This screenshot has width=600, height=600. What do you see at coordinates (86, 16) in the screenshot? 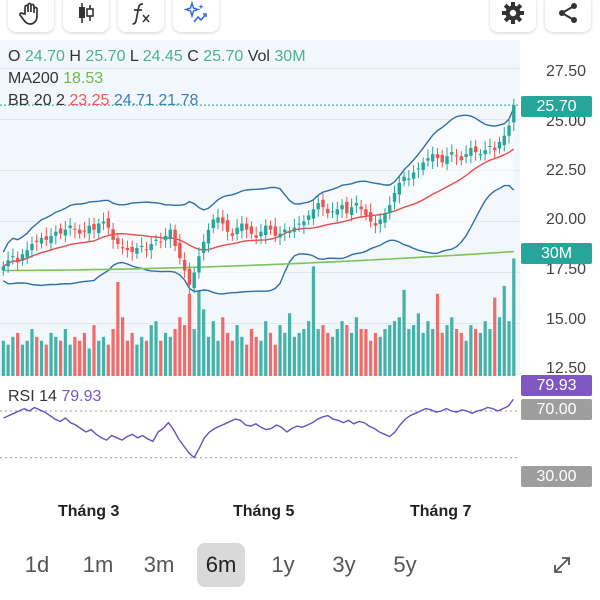
I see `candlestick-icon` at bounding box center [86, 16].